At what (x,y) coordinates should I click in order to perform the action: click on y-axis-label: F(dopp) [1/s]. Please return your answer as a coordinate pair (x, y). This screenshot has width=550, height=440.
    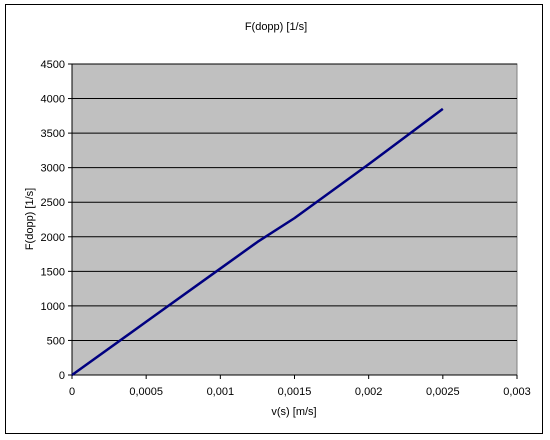
    Looking at the image, I should click on (30, 219).